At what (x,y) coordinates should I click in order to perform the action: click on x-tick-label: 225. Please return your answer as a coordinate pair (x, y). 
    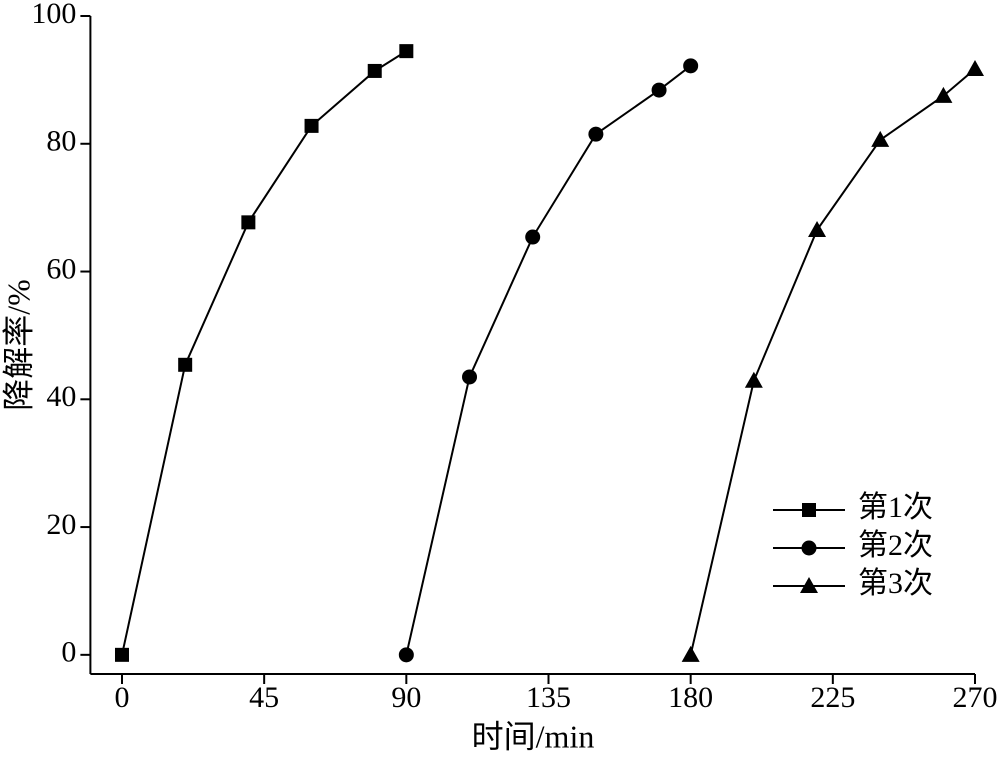
    Looking at the image, I should click on (832, 697).